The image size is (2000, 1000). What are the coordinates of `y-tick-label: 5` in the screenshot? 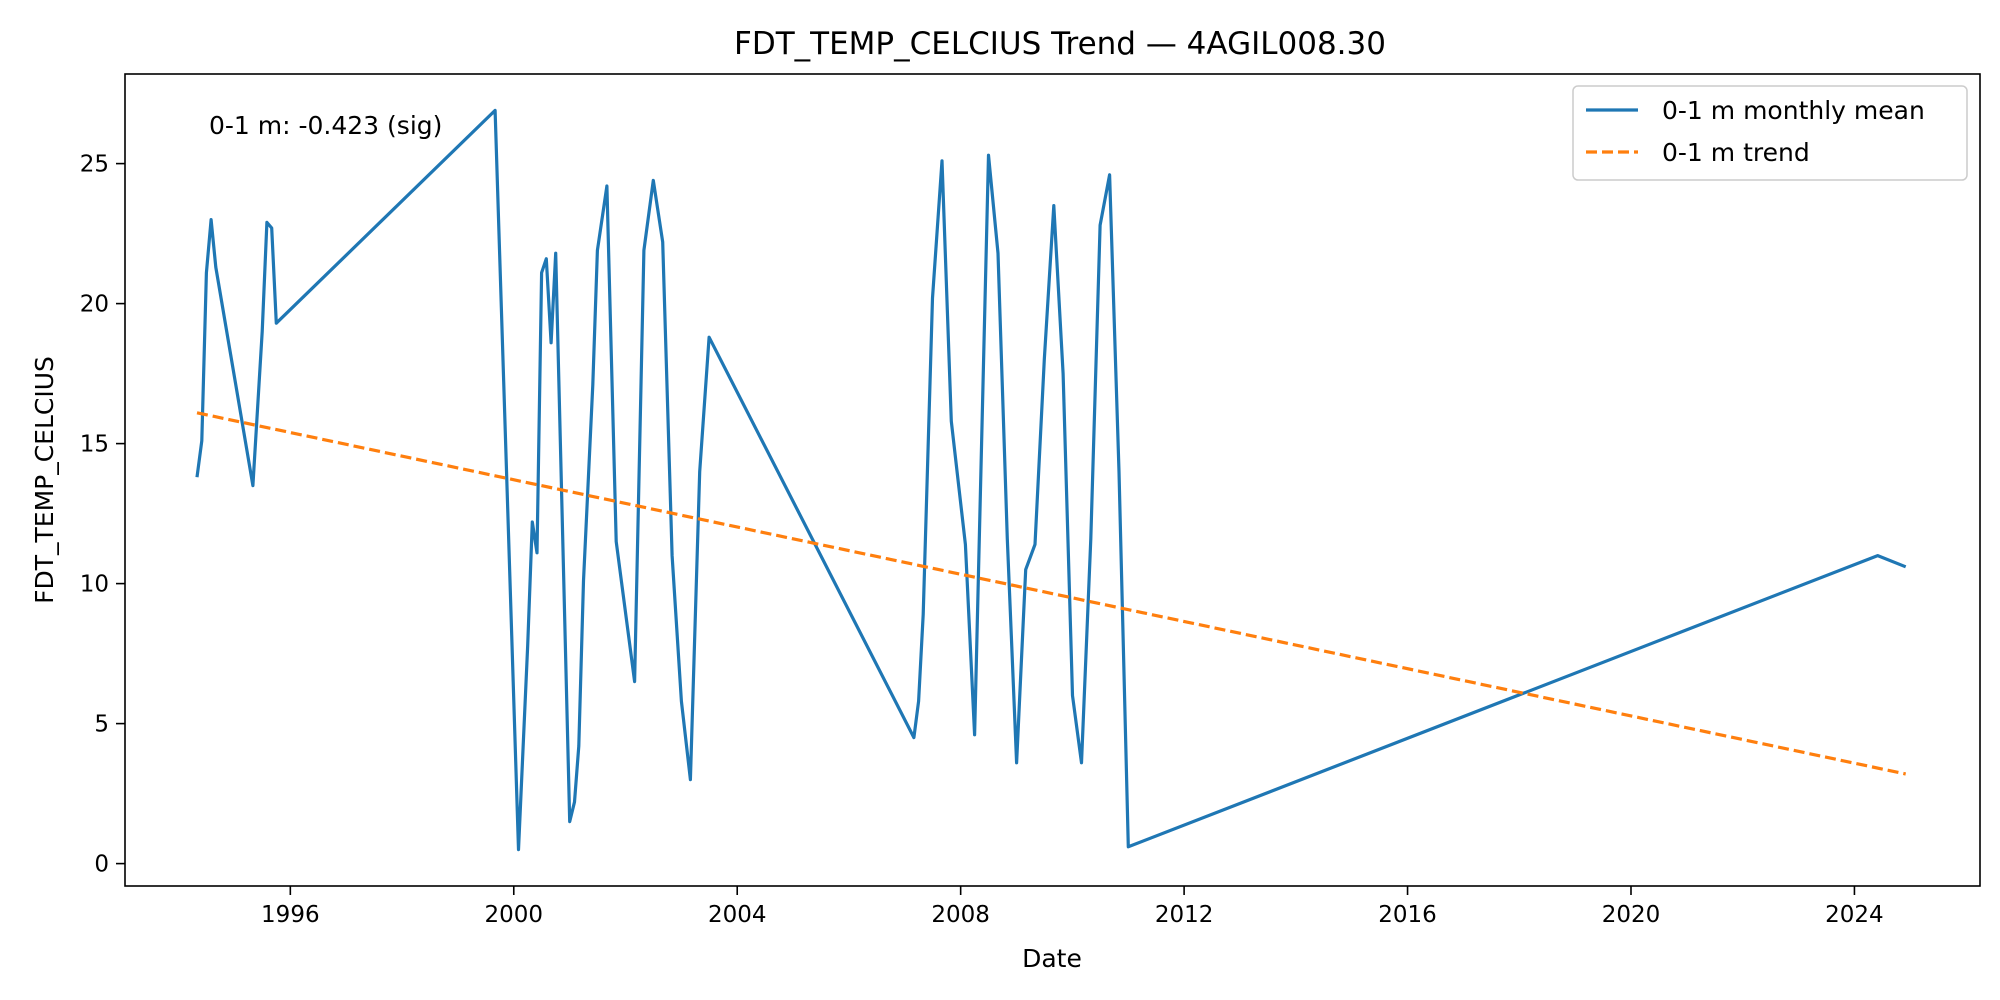 It's located at (101, 725).